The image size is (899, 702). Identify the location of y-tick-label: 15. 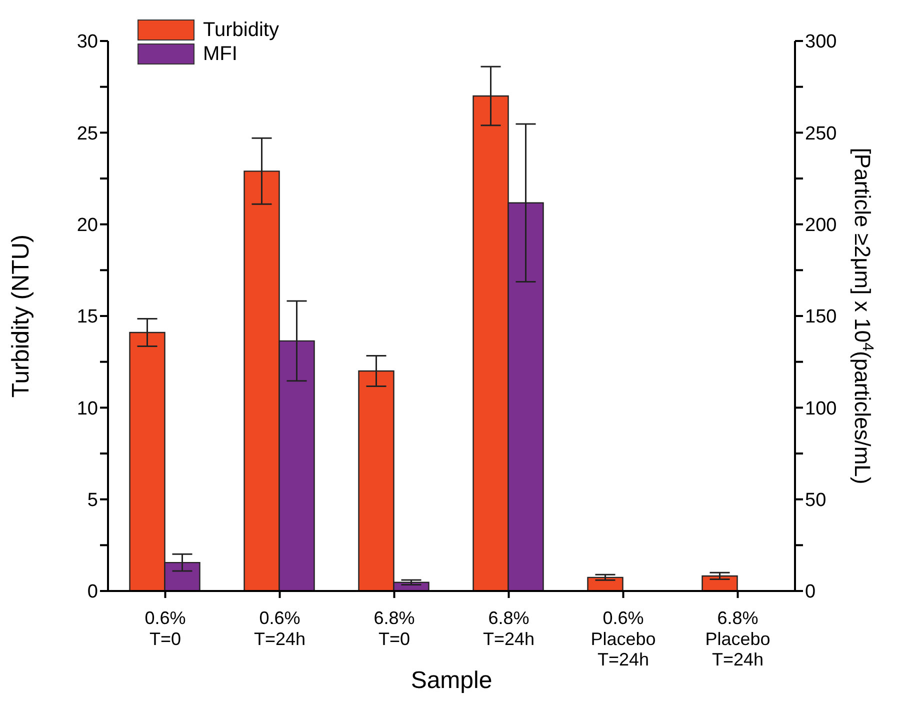
(87, 317).